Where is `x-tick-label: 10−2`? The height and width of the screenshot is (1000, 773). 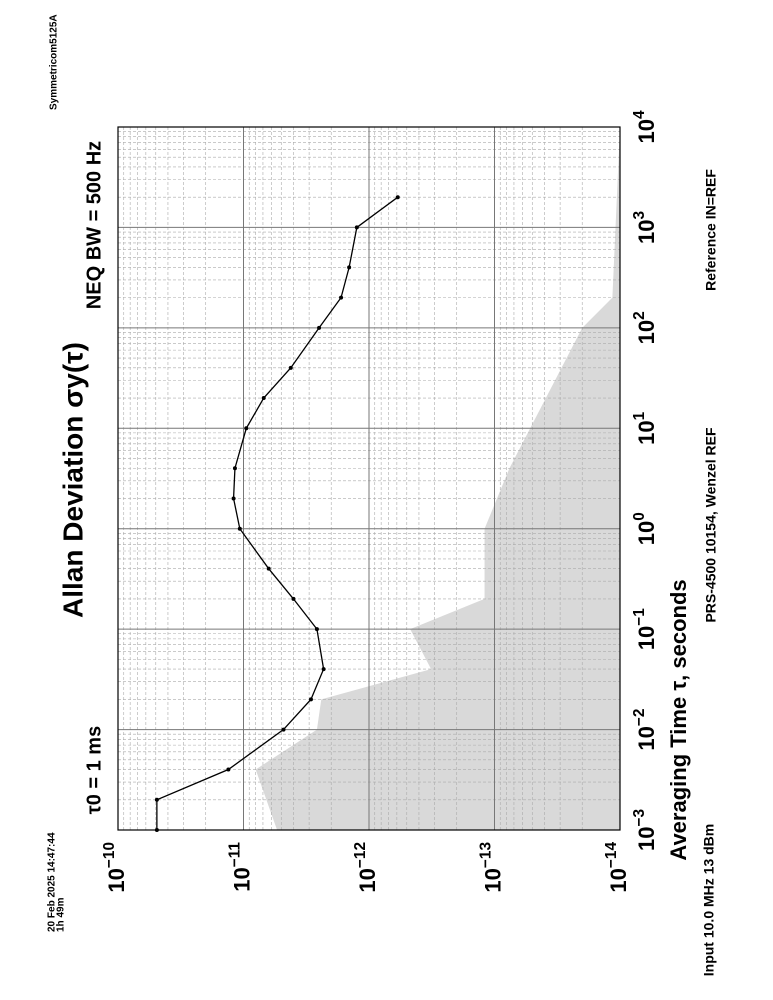 x-tick-label: 10−2 is located at coordinates (645, 730).